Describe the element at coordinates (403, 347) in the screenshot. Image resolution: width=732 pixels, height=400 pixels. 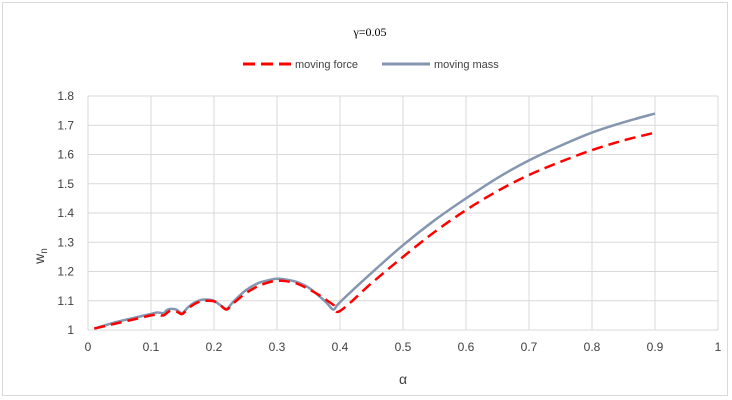
I see `x-tick-label: 0.5` at that location.